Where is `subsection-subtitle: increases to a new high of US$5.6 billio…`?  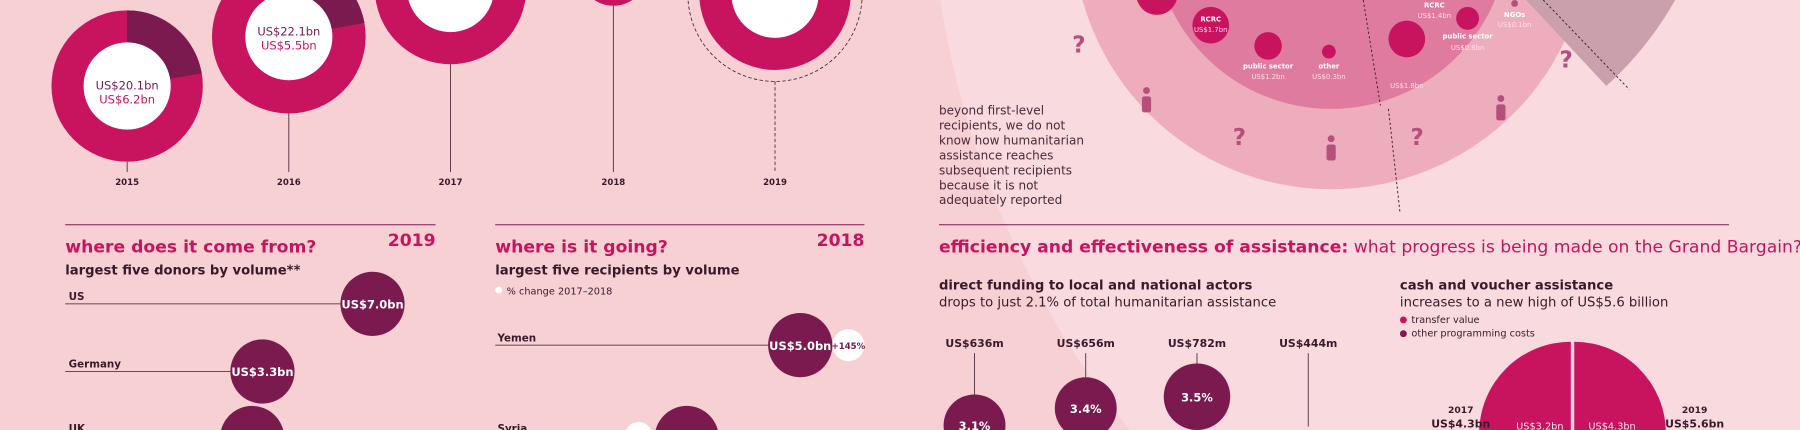
subsection-subtitle: increases to a new high of US$5.6 billio… is located at coordinates (1534, 303).